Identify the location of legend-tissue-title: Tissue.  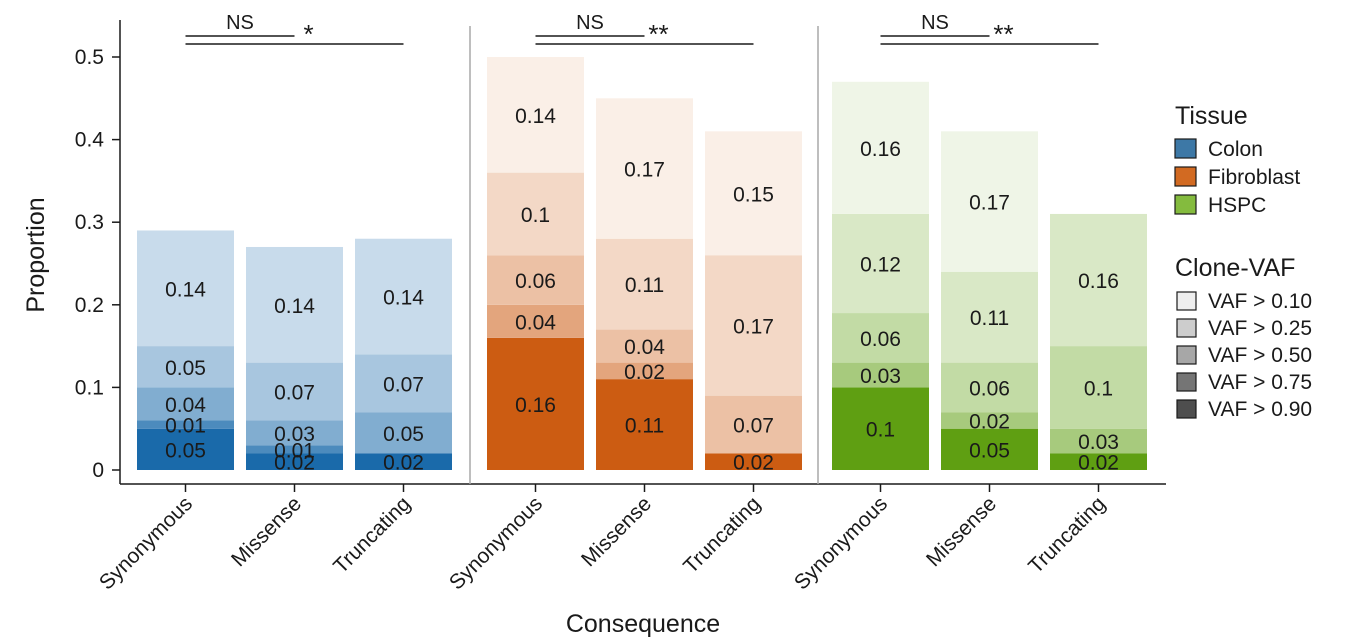
(1211, 116).